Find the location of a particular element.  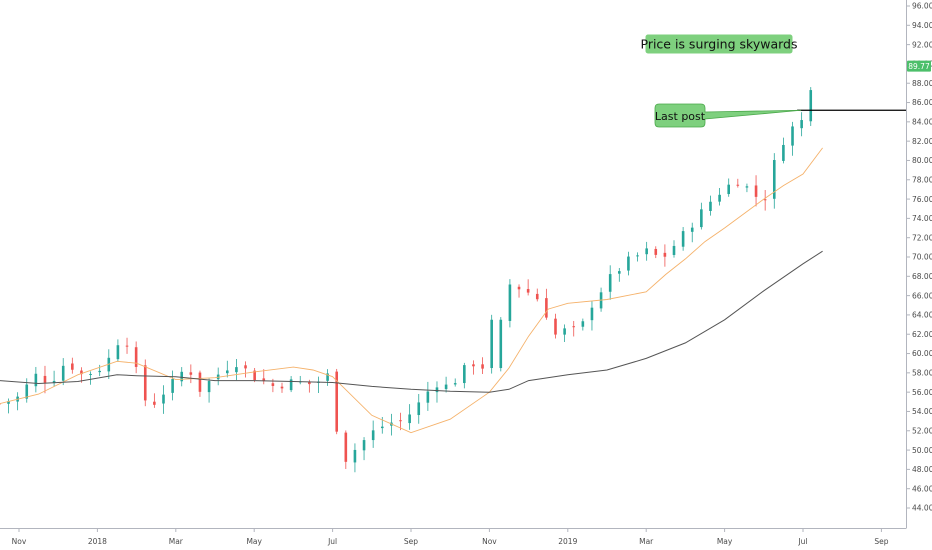

last-price-tag is located at coordinates (919, 66).